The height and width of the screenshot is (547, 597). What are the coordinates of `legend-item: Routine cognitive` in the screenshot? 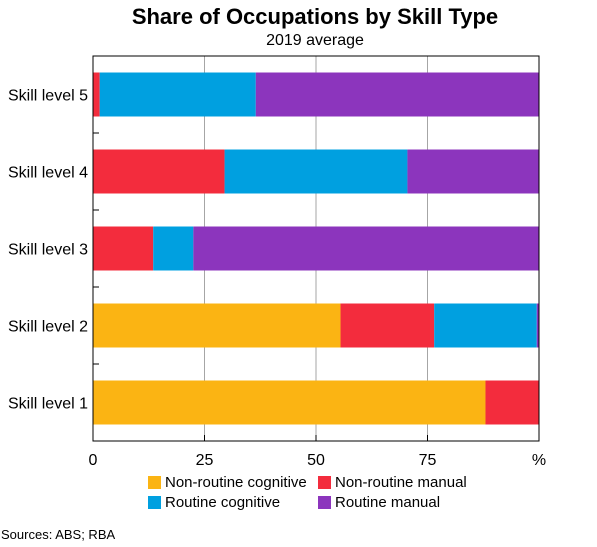 It's located at (214, 502).